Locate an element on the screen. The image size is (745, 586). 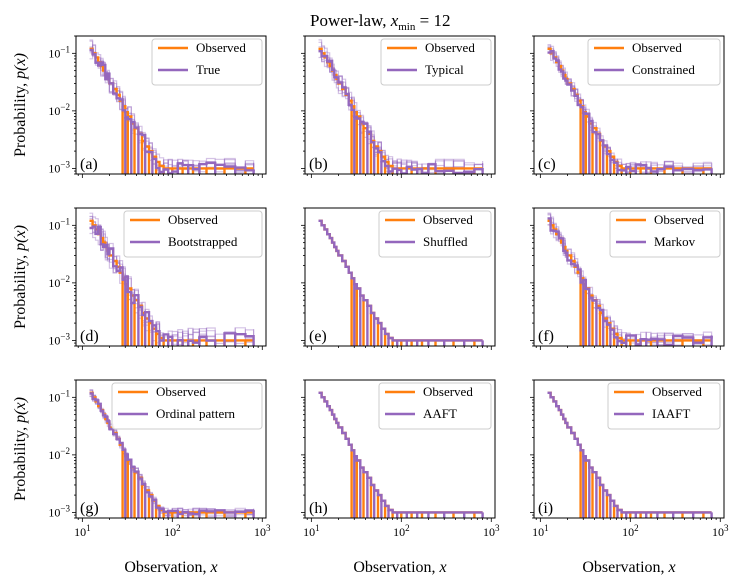
legend: Observed IAAFT is located at coordinates (664, 406).